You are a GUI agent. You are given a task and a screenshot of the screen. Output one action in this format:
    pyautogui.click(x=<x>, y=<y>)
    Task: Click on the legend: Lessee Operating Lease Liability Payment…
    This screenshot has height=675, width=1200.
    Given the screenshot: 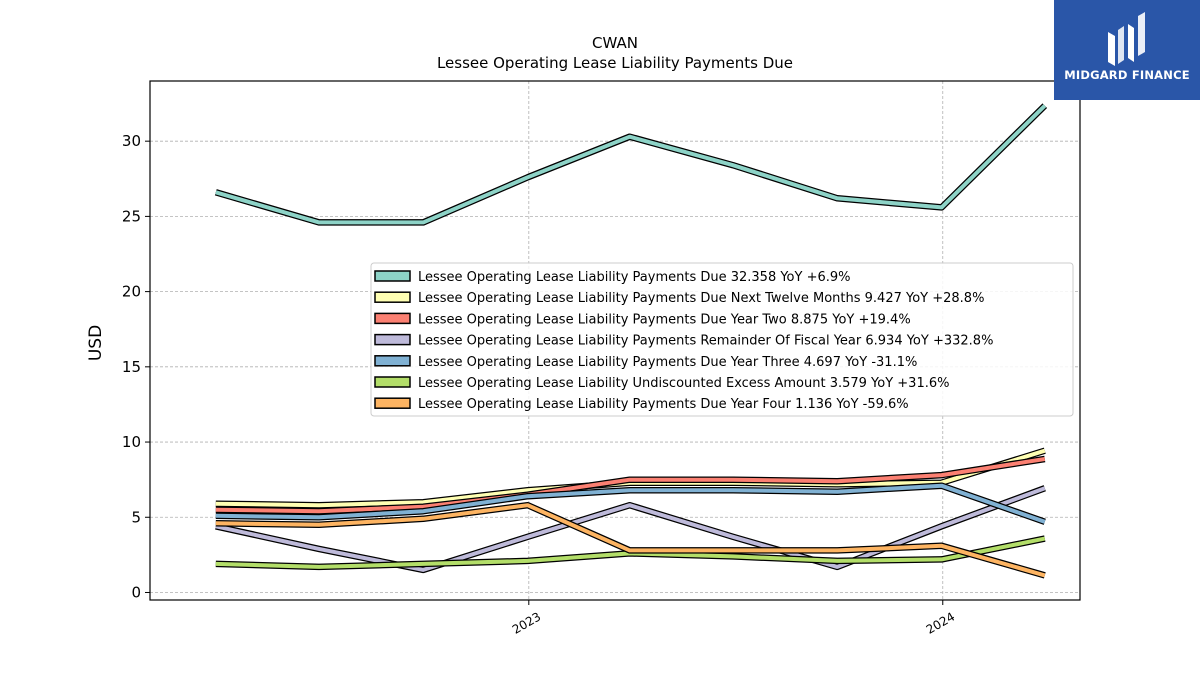 What is the action you would take?
    pyautogui.click(x=722, y=339)
    